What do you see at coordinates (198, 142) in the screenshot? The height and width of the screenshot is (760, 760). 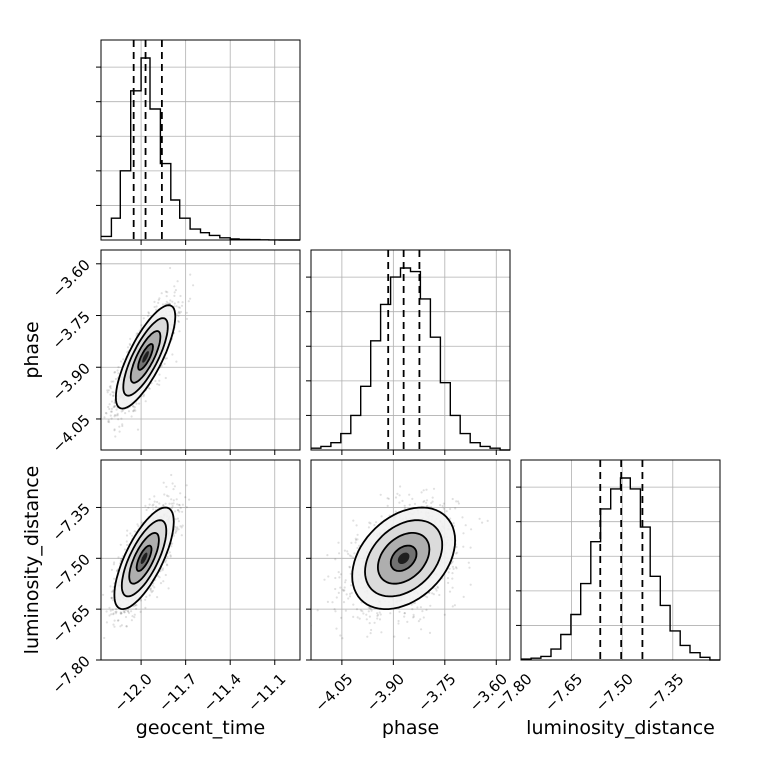 I see `marginal-panel-geocent_time` at bounding box center [198, 142].